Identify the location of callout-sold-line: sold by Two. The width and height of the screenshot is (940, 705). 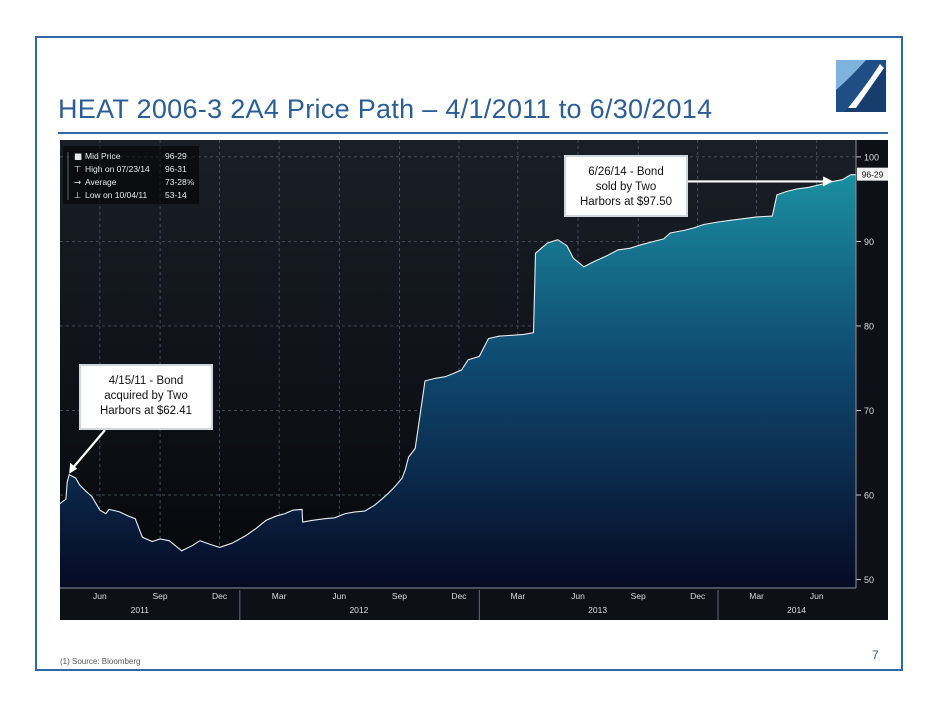
(626, 187).